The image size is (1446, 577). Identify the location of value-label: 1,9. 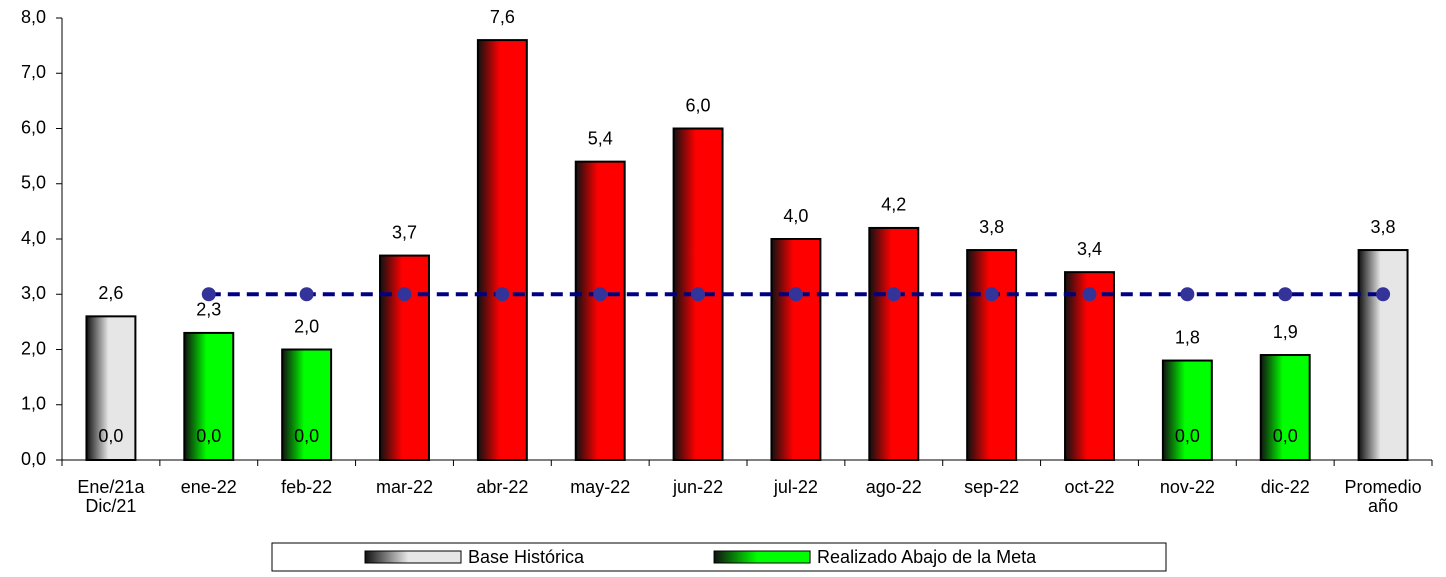
(1285, 332).